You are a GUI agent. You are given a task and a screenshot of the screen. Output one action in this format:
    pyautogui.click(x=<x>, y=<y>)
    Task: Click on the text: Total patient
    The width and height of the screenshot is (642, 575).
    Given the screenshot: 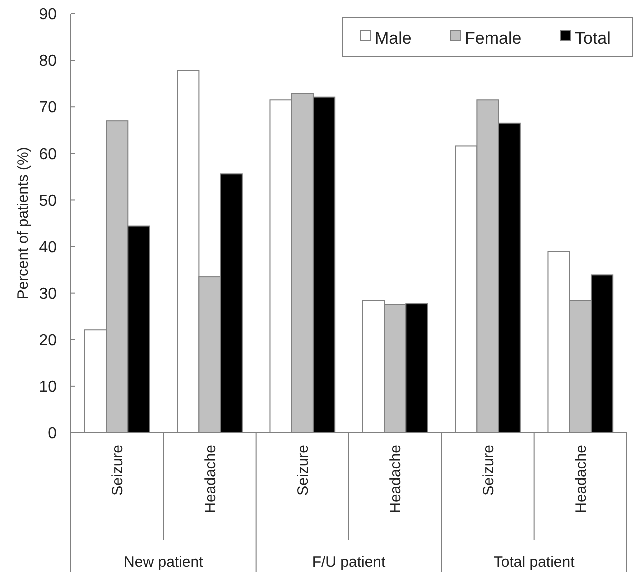 What is the action you would take?
    pyautogui.click(x=535, y=562)
    